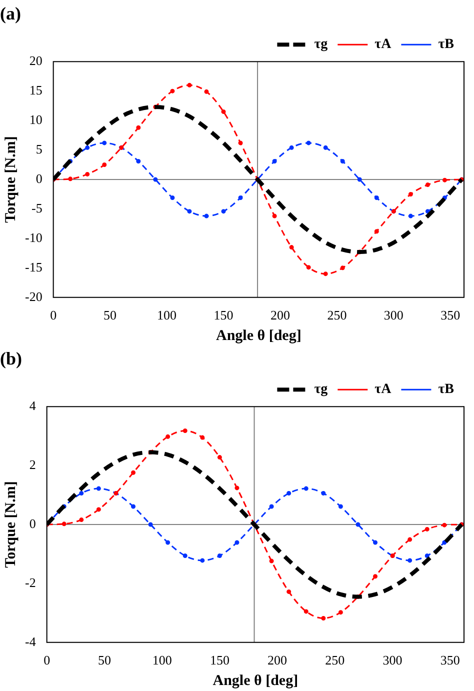  Describe the element at coordinates (11, 358) in the screenshot. I see `chart-title: (b)` at that location.